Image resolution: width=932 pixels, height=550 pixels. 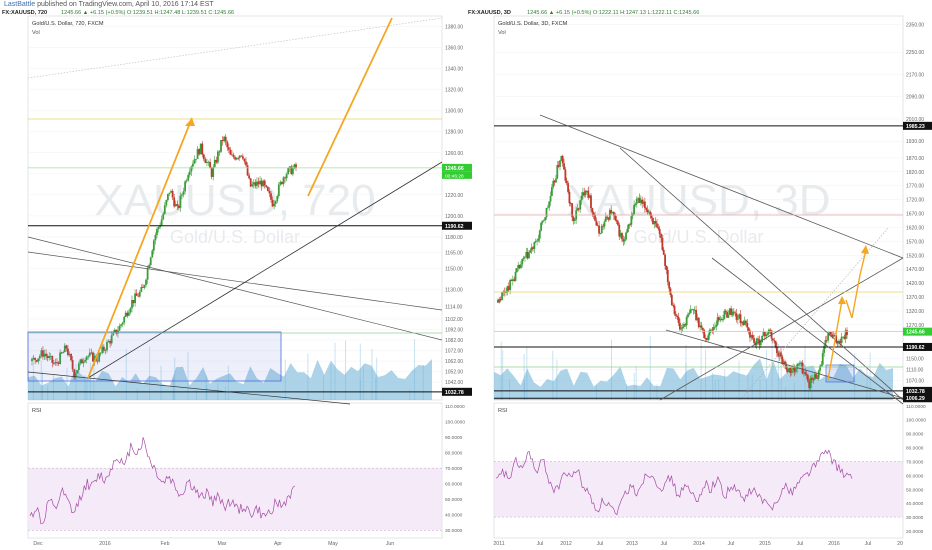 I want to click on y-tick-label: 1062.00, so click(x=454, y=362).